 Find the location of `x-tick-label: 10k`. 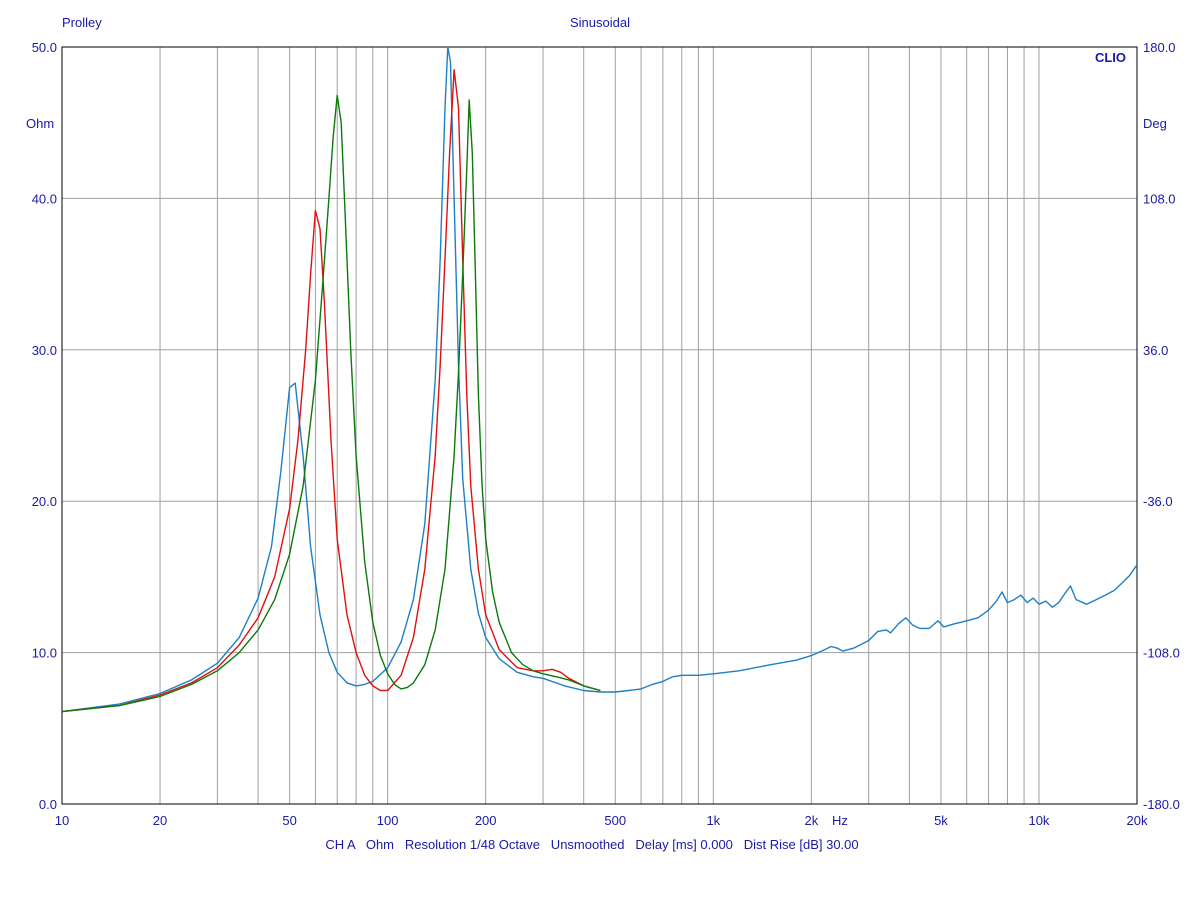

x-tick-label: 10k is located at coordinates (1038, 820).